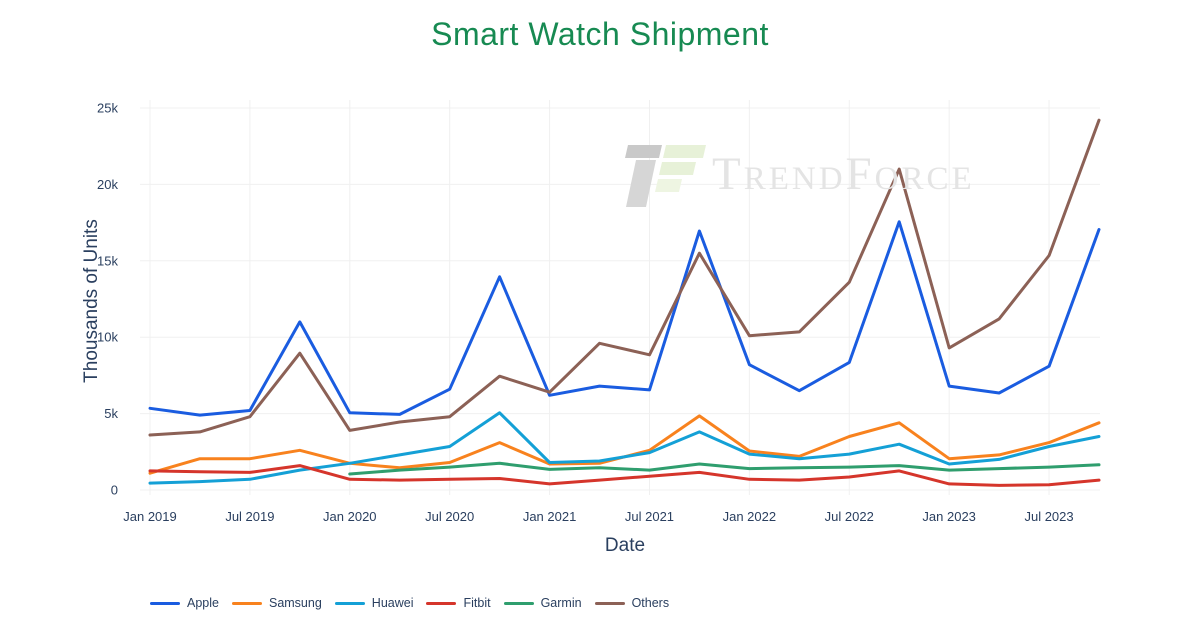 The image size is (1200, 630). I want to click on x-tick-label: Jul 2021, so click(649, 516).